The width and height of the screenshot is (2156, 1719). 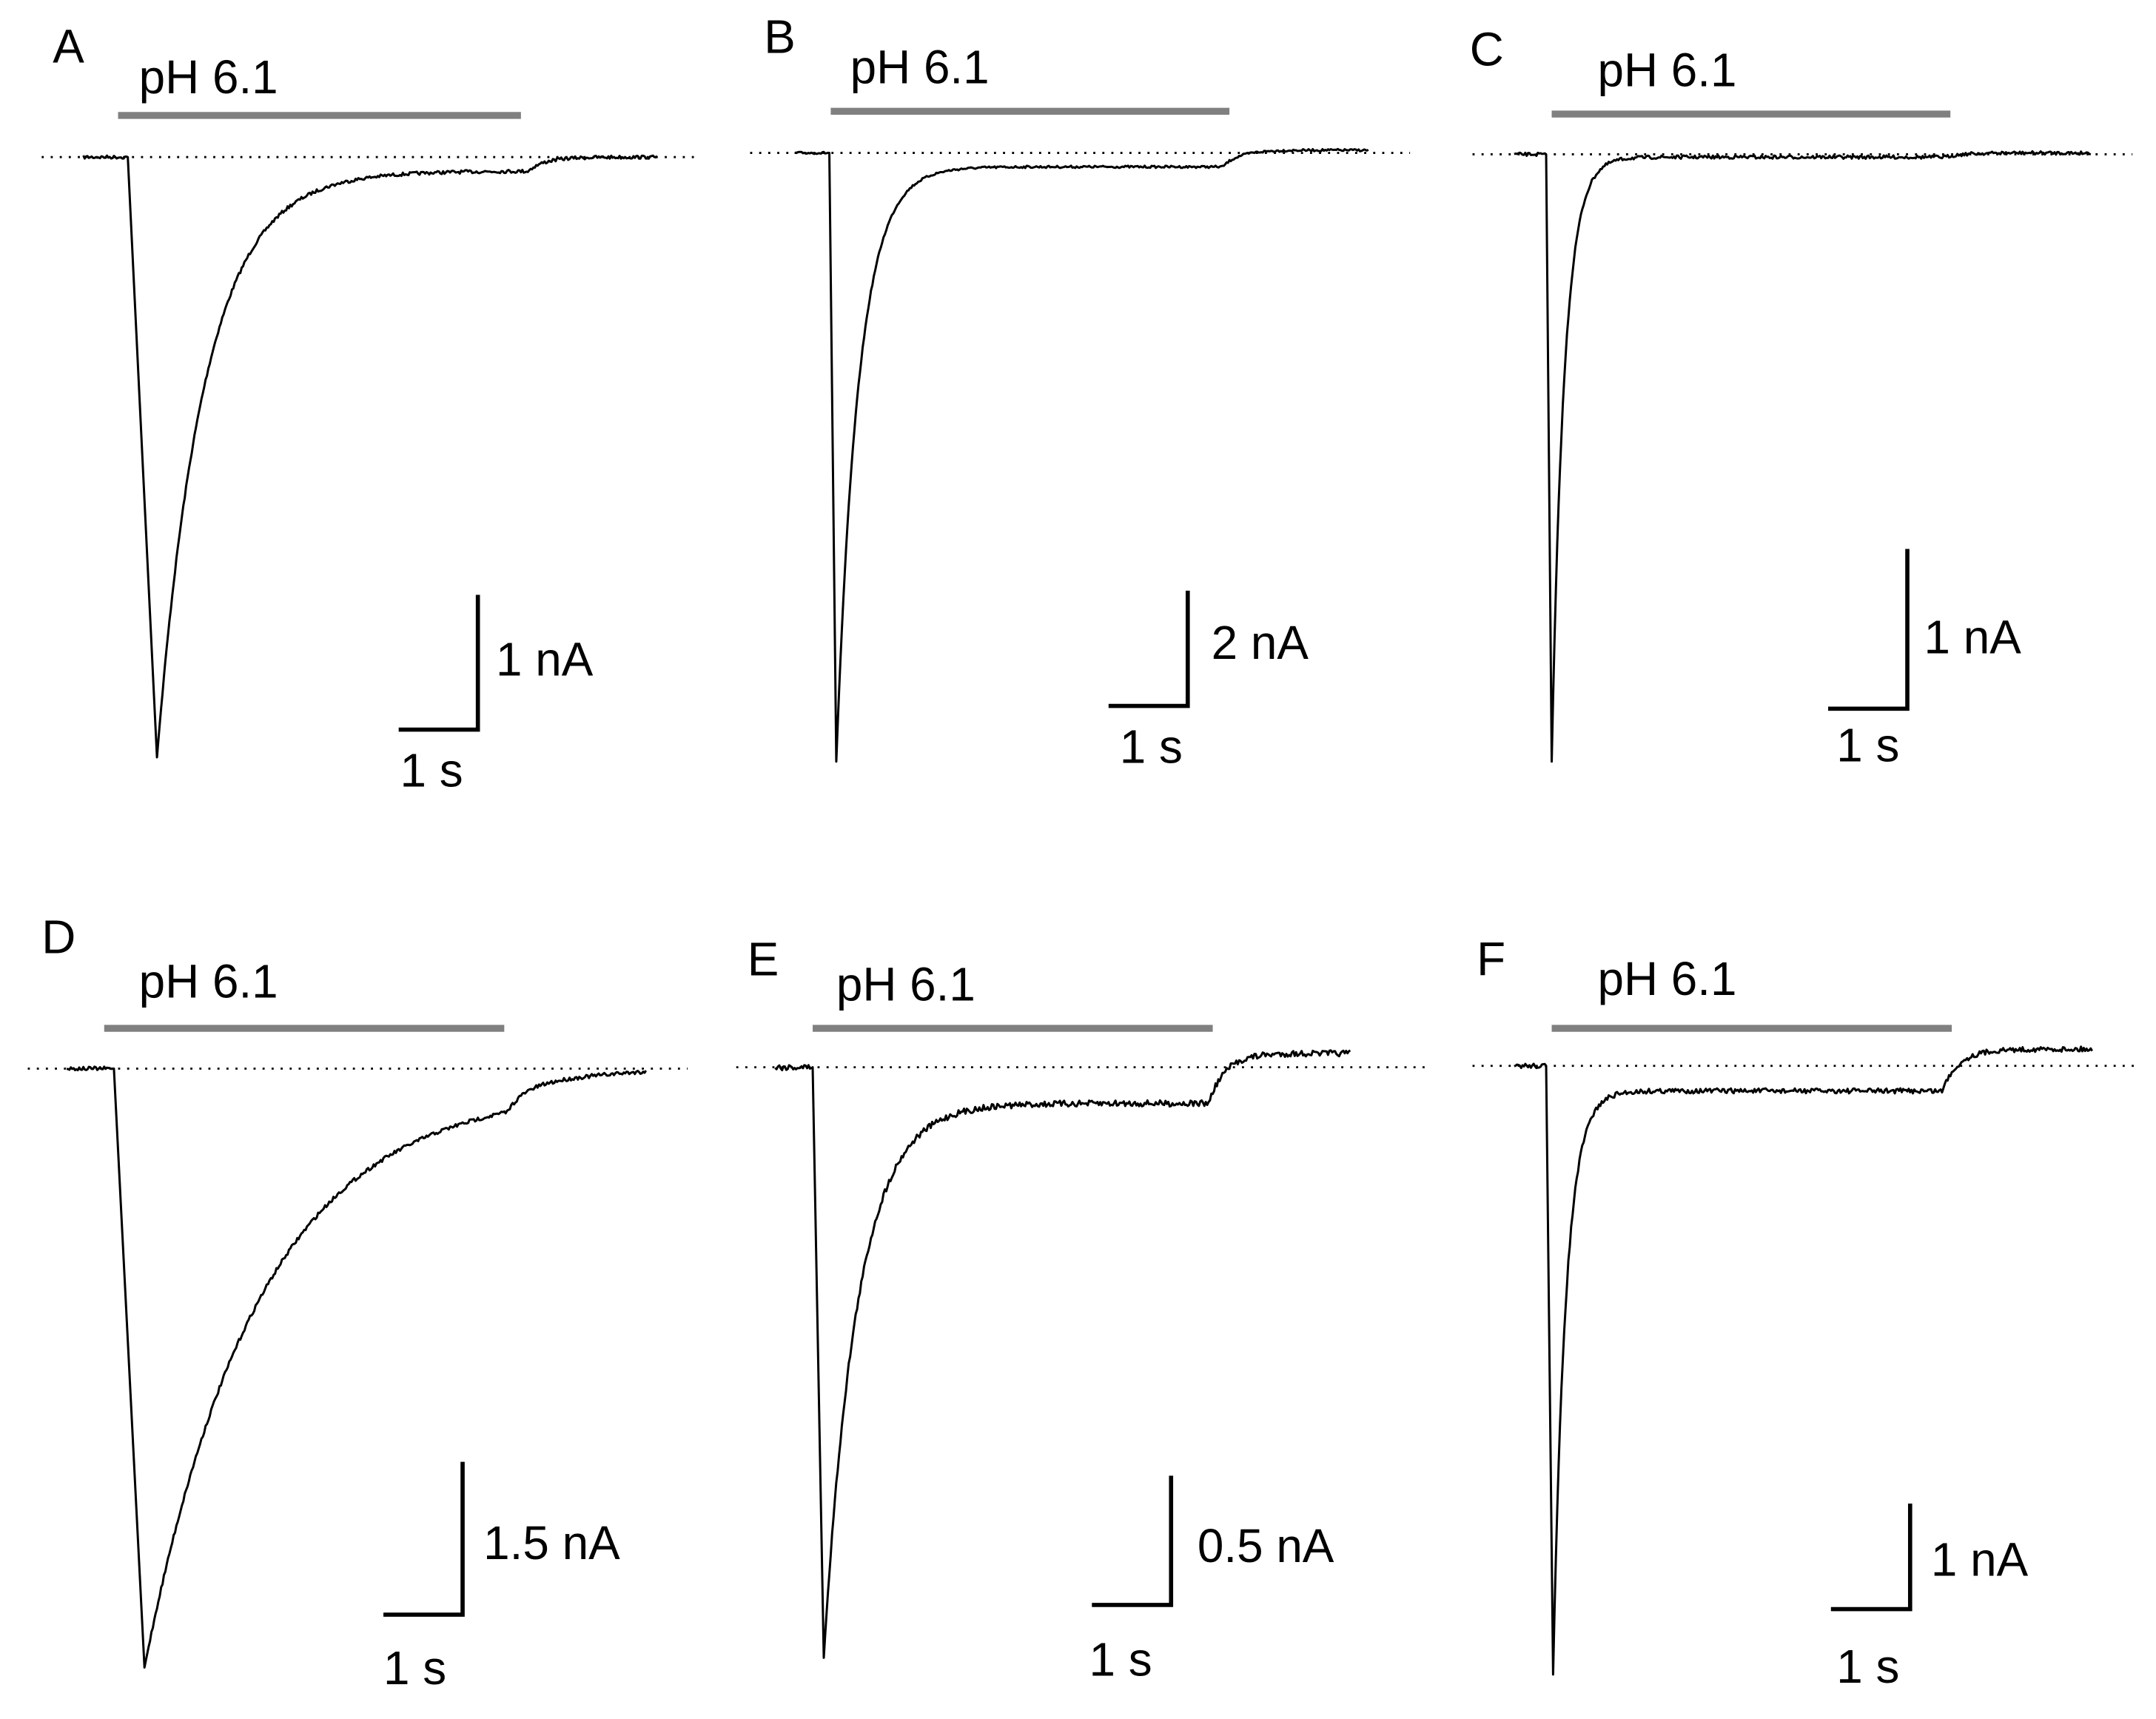 I want to click on panel-label: E, so click(x=764, y=959).